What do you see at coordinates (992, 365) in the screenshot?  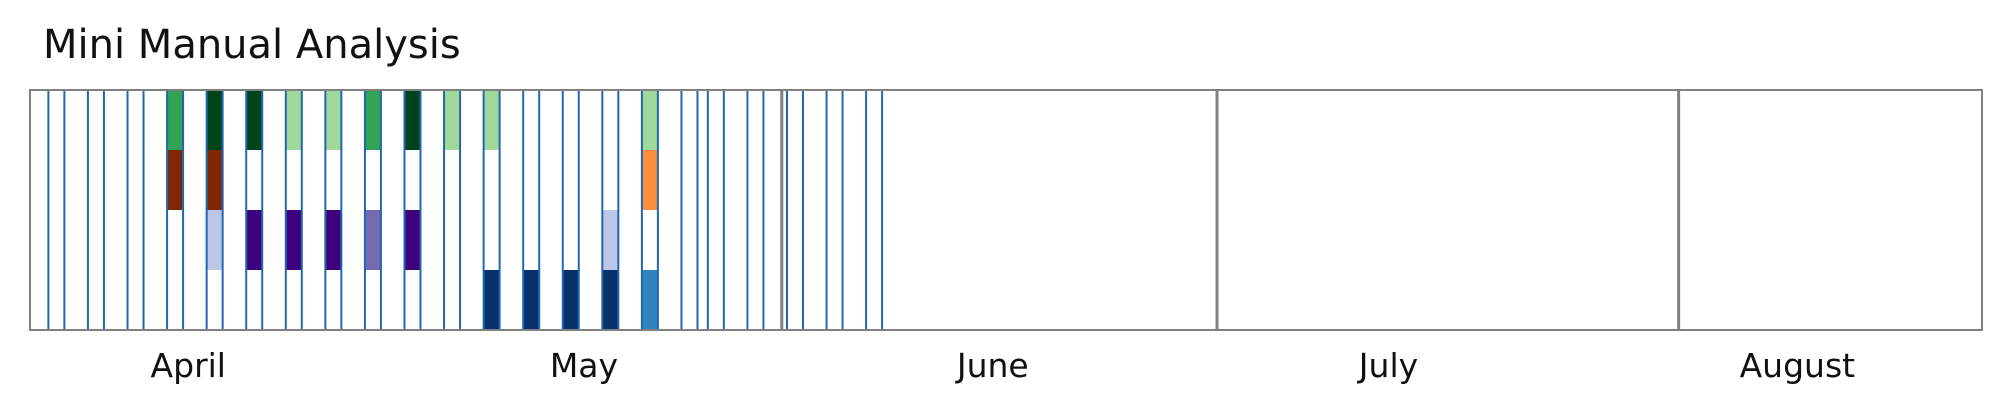 I see `month-label: June` at bounding box center [992, 365].